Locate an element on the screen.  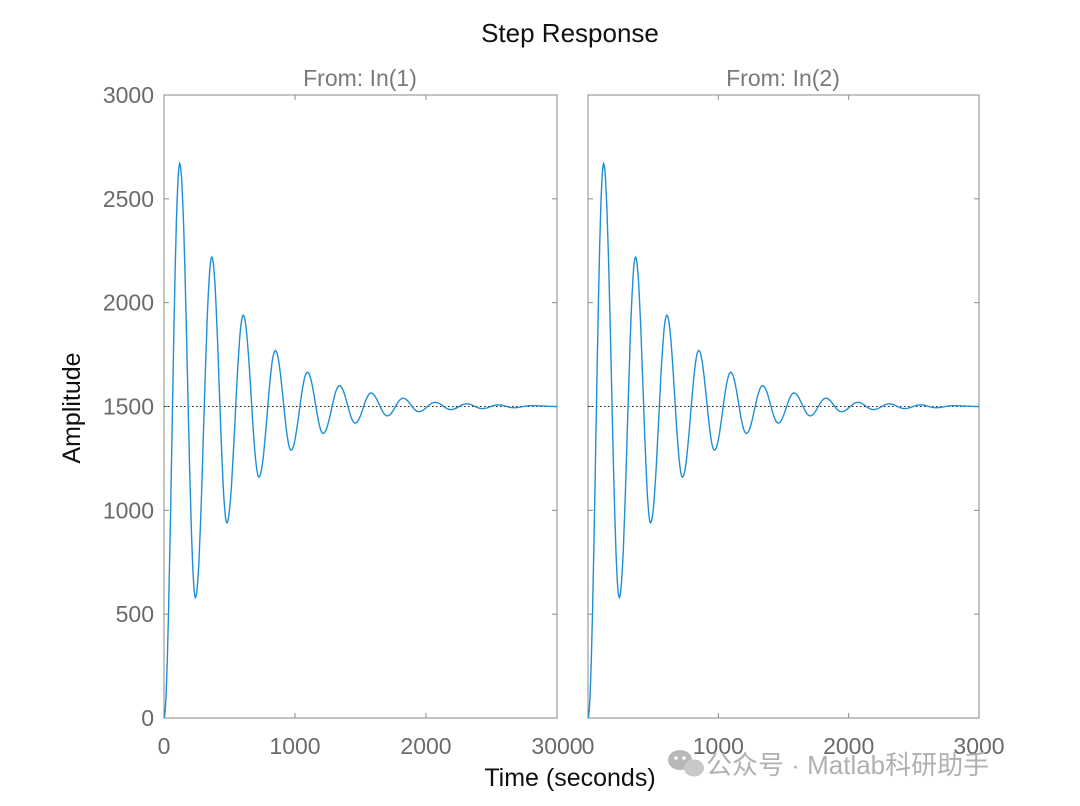
y-tick-labels: 0 500 1000 1500 2000 2500 3000 is located at coordinates (128, 406).